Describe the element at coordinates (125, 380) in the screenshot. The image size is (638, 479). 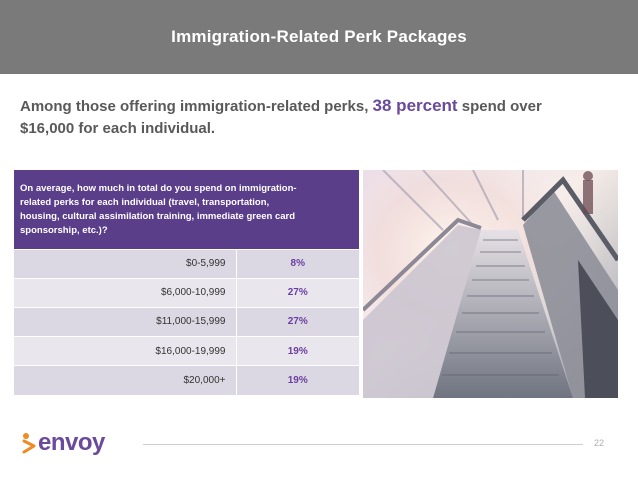
I see `range-cell: $20,000+` at that location.